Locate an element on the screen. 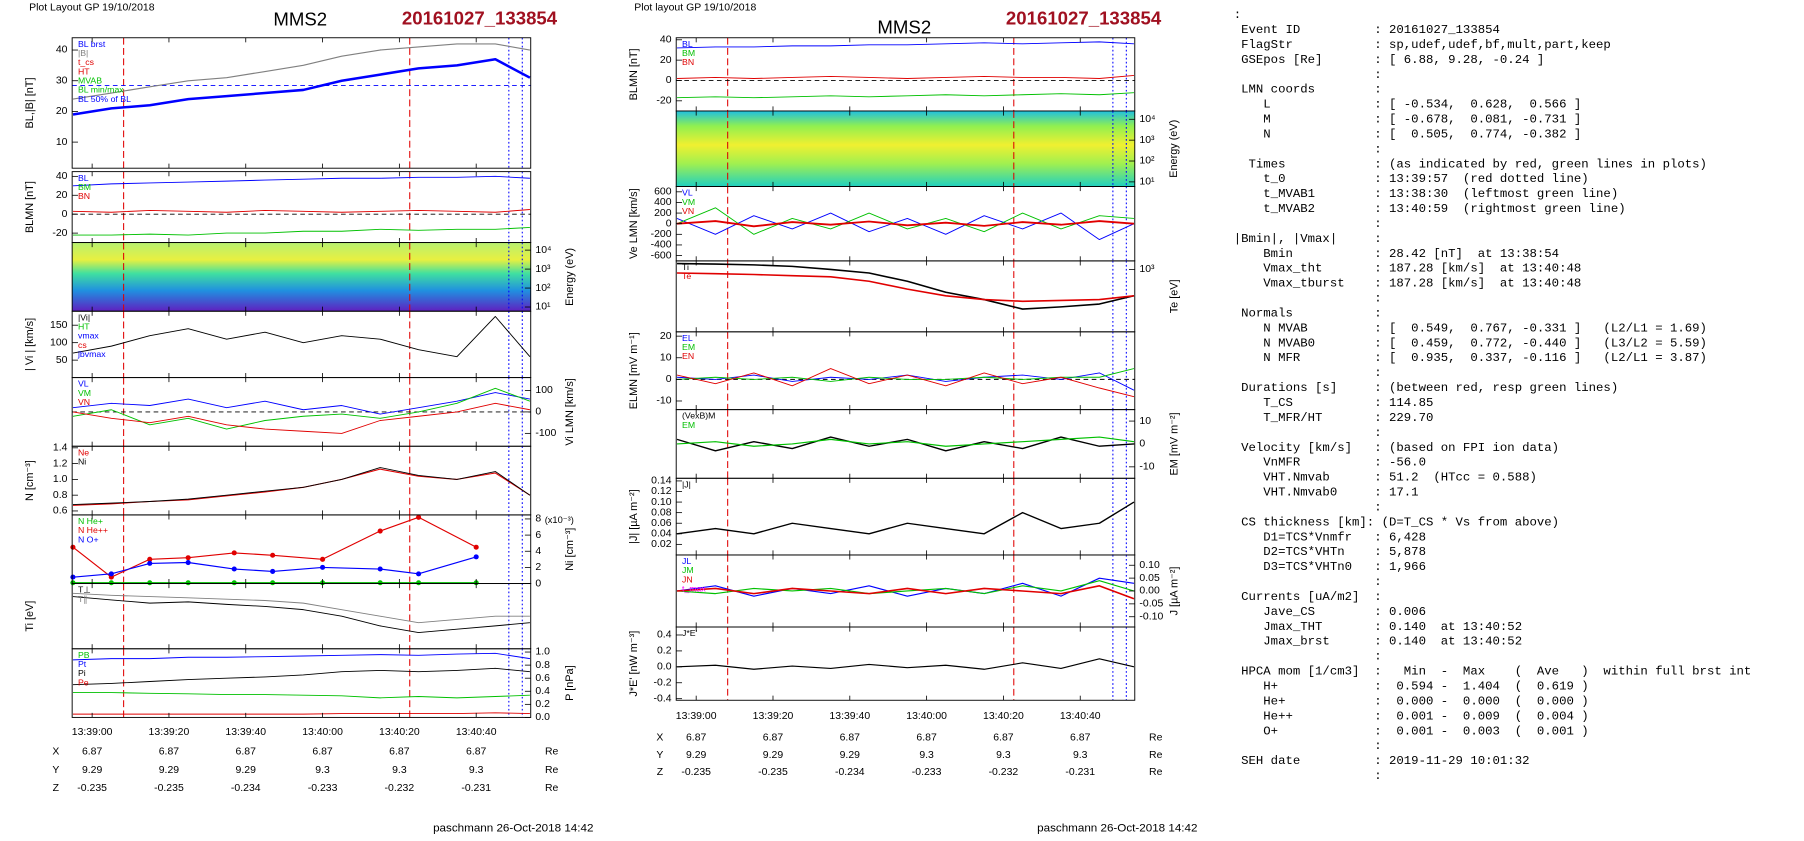 The height and width of the screenshot is (841, 1804). legend-entry: JM is located at coordinates (688, 570).